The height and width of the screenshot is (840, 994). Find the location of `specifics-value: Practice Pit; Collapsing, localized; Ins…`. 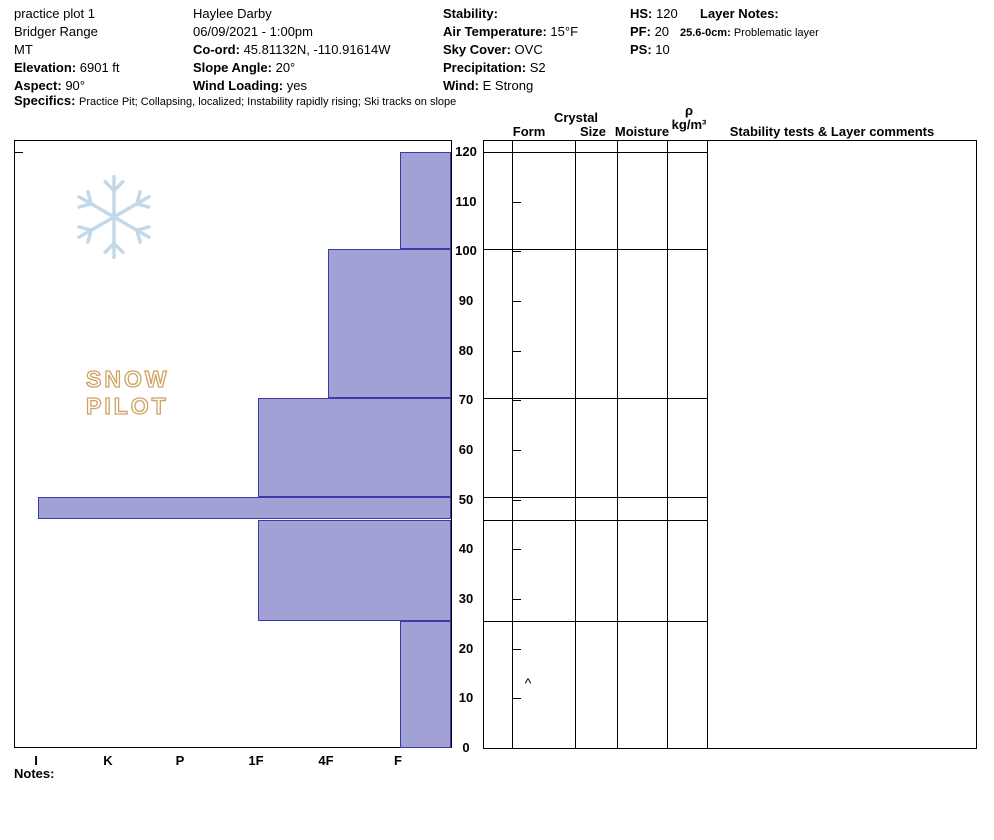

specifics-value: Practice Pit; Collapsing, localized; Ins… is located at coordinates (268, 102).